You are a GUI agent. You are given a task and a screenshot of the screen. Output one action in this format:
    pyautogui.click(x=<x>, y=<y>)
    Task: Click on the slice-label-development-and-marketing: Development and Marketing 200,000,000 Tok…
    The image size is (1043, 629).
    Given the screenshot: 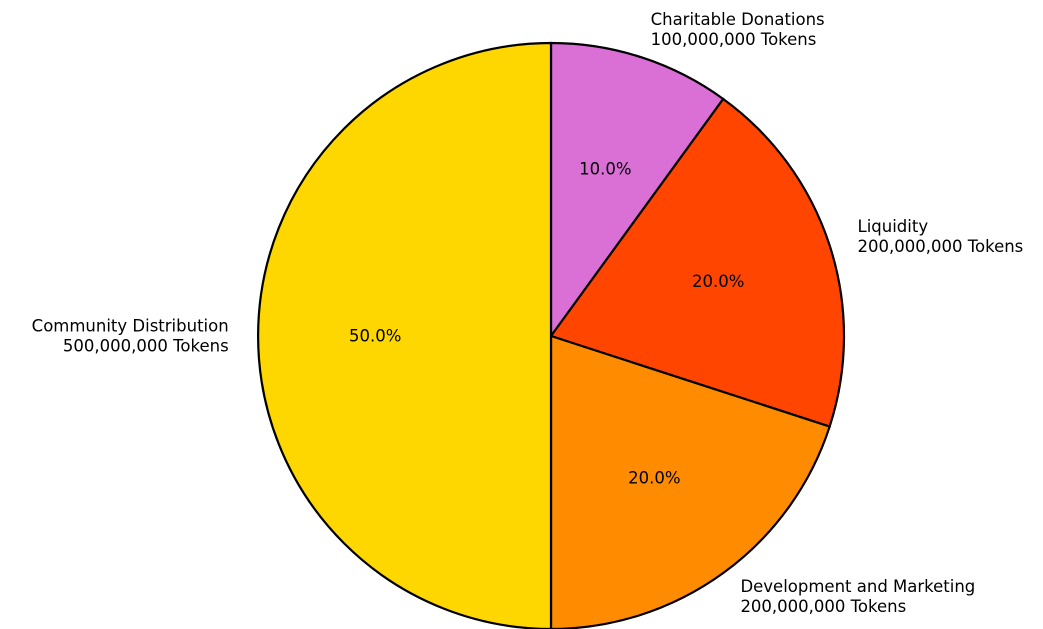 What is the action you would take?
    pyautogui.click(x=857, y=596)
    